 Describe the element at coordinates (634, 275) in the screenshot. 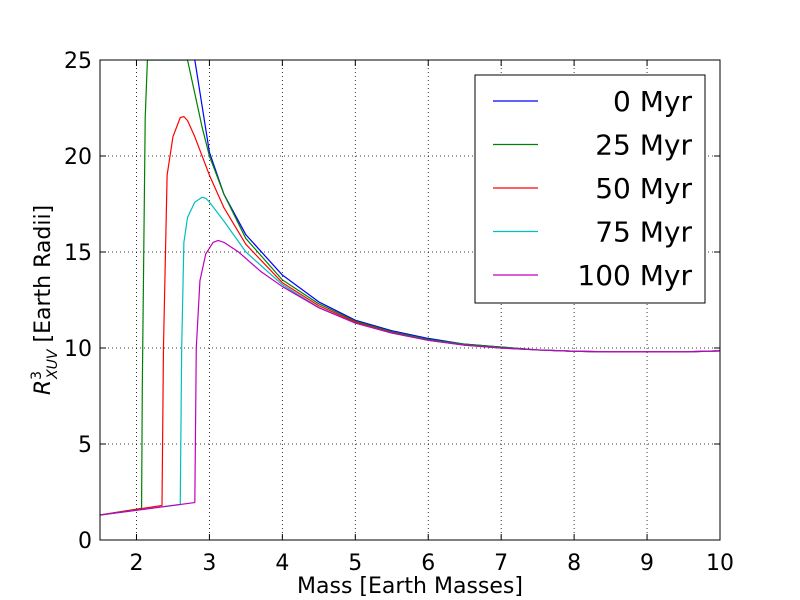

I see `legend-label-4: 100 Myr` at that location.